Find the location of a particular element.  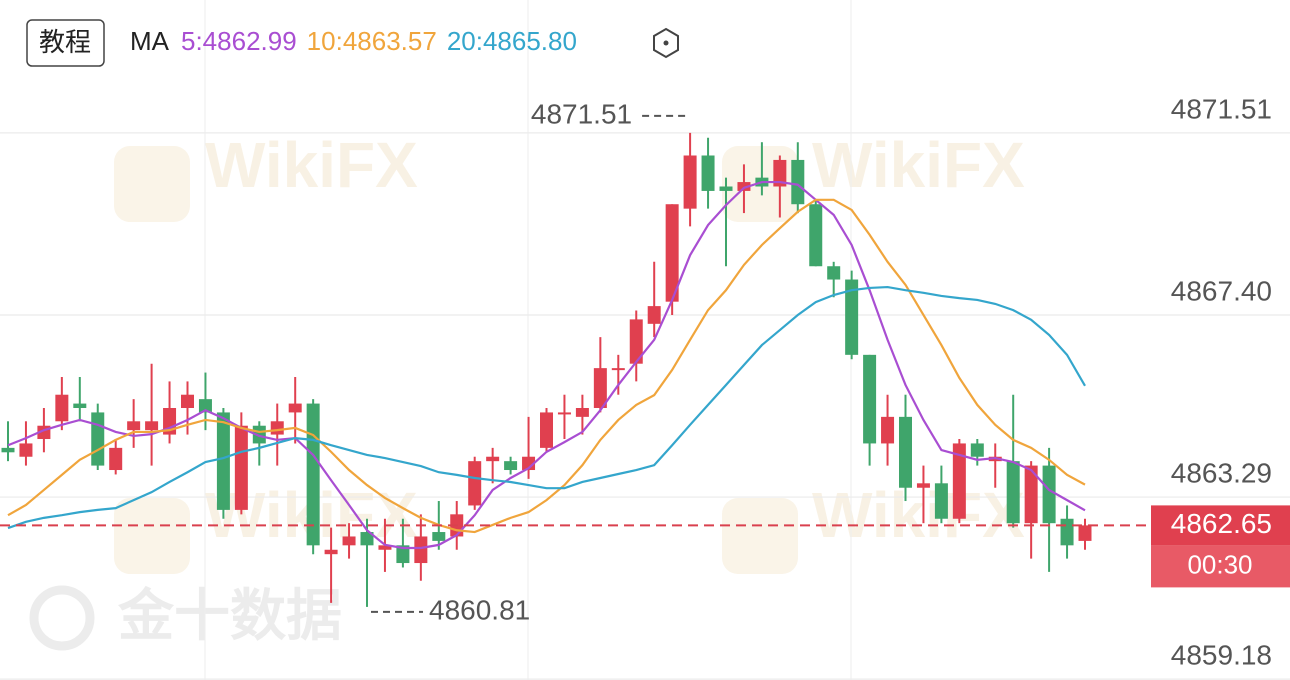

last-price-label: 4862.65 is located at coordinates (1221, 523).